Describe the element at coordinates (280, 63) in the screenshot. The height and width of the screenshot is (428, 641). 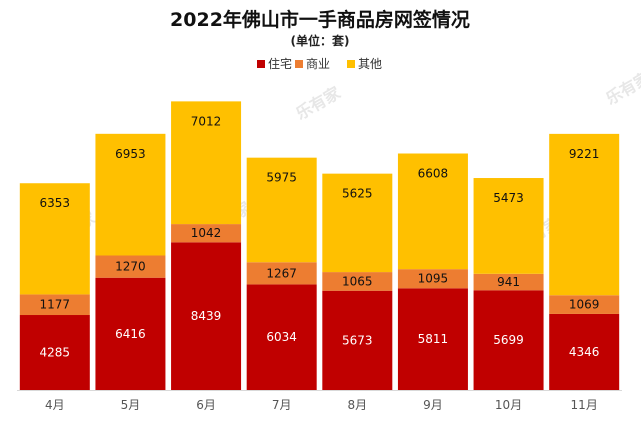
I see `legend-label-0: 住宅` at that location.